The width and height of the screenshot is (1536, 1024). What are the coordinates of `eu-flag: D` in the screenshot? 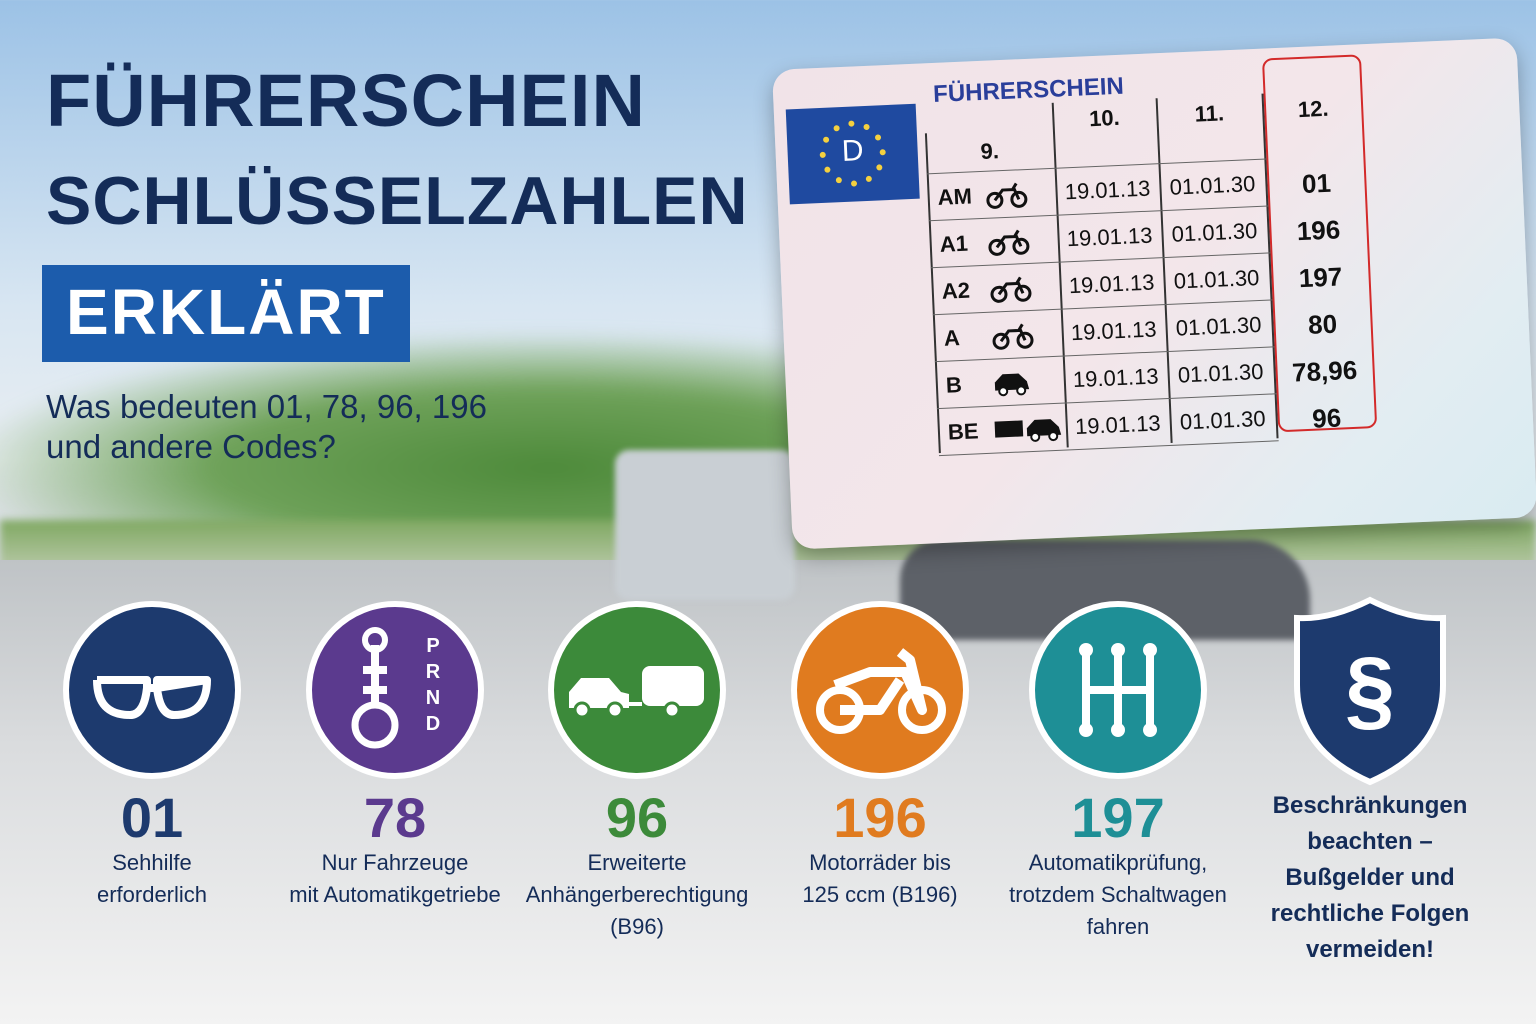 It's located at (852, 154).